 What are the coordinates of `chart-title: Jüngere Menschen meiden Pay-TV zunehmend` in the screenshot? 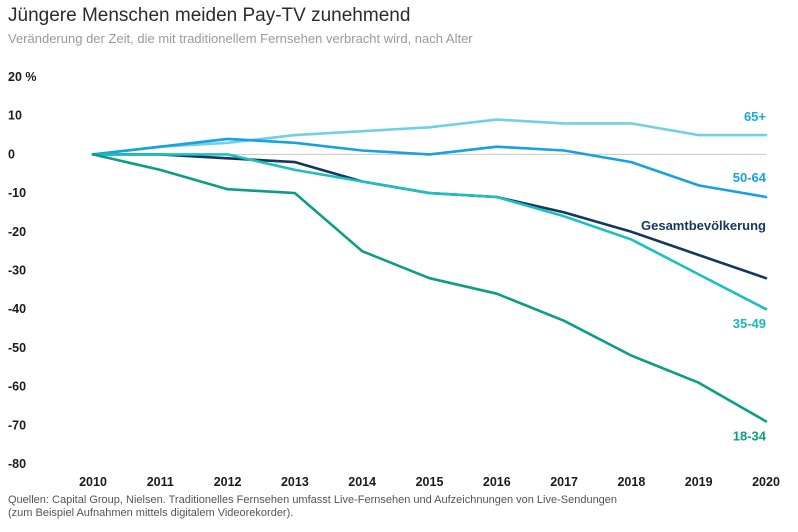 It's located at (209, 15).